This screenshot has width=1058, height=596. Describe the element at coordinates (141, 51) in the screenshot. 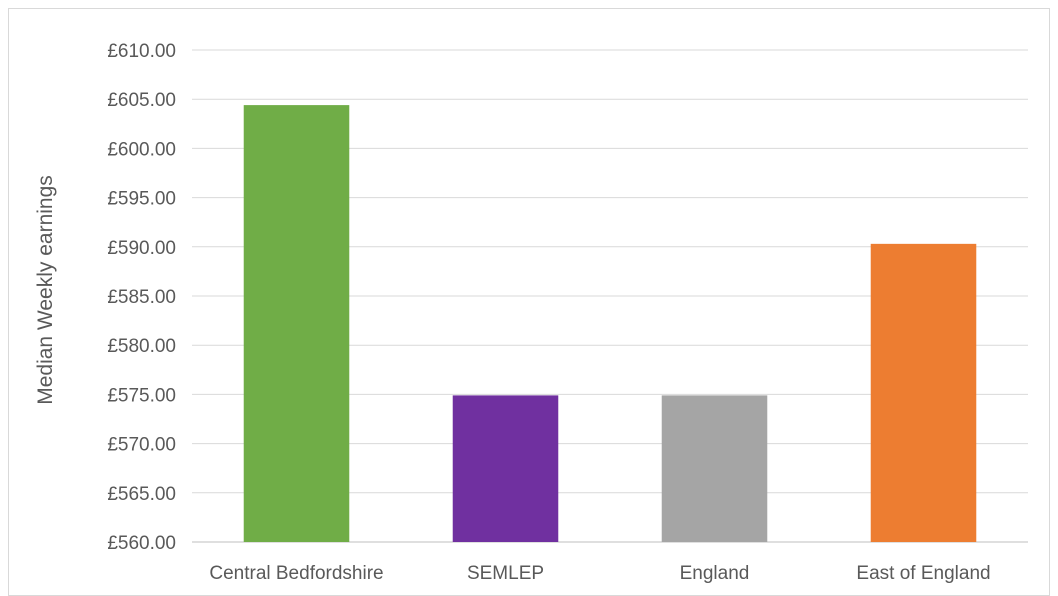

I see `y-tick-label: £610.00` at that location.